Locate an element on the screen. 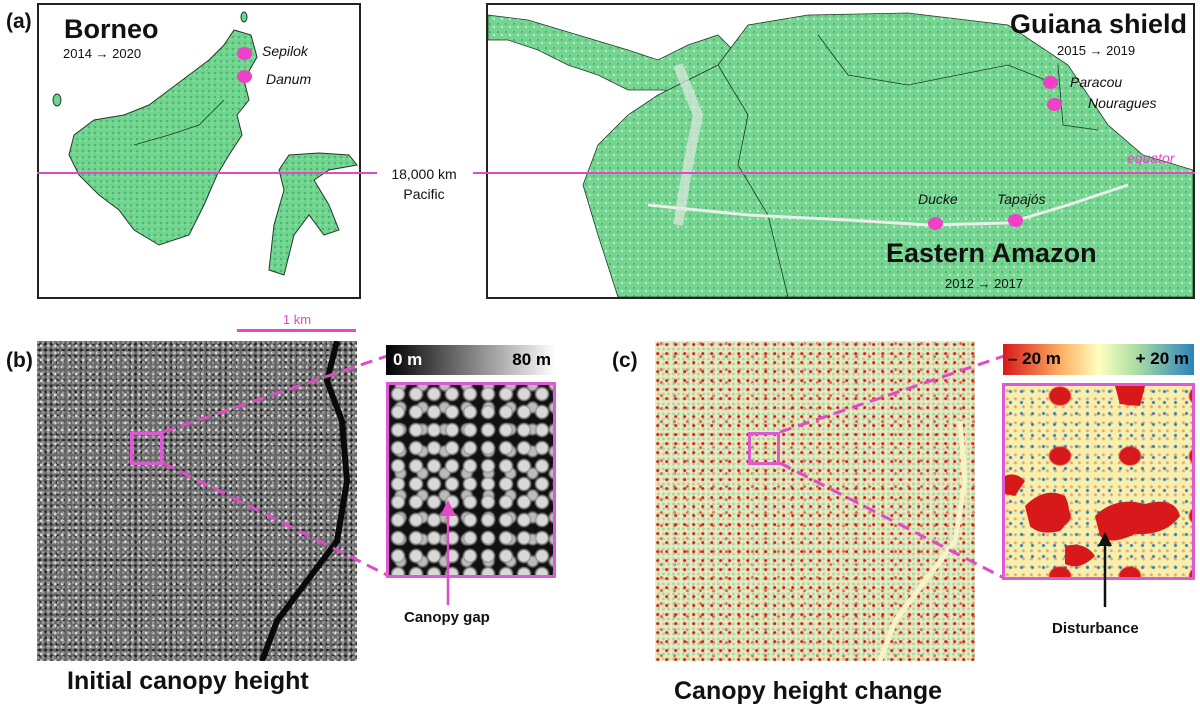  canopy-change-inset is located at coordinates (1098, 481).